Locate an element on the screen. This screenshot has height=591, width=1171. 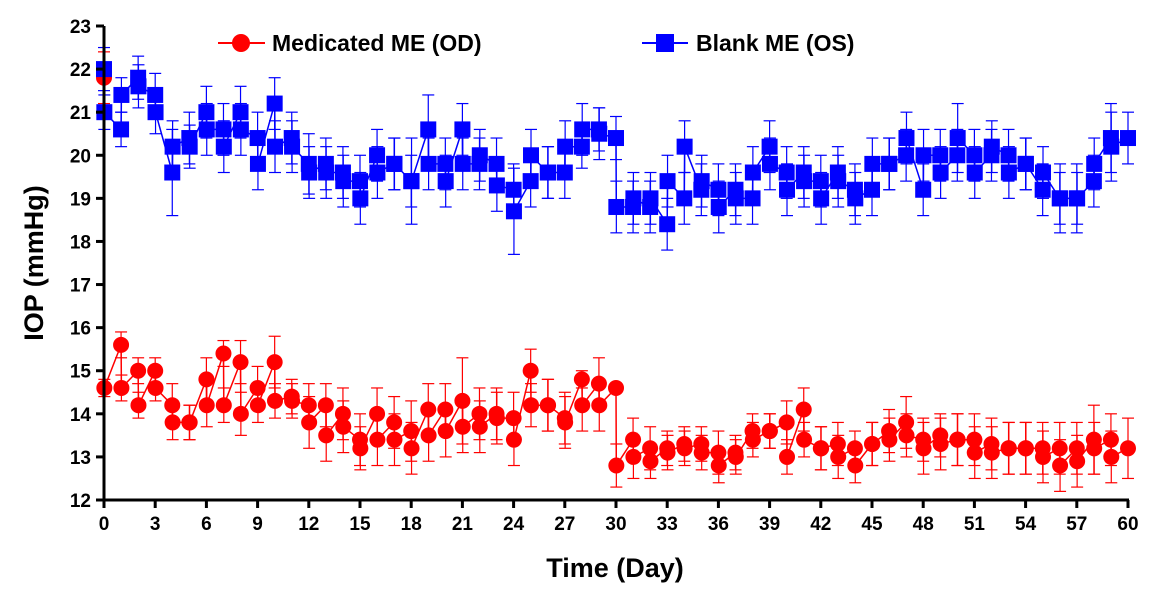
y-tick-label: 20 is located at coordinates (80, 156).